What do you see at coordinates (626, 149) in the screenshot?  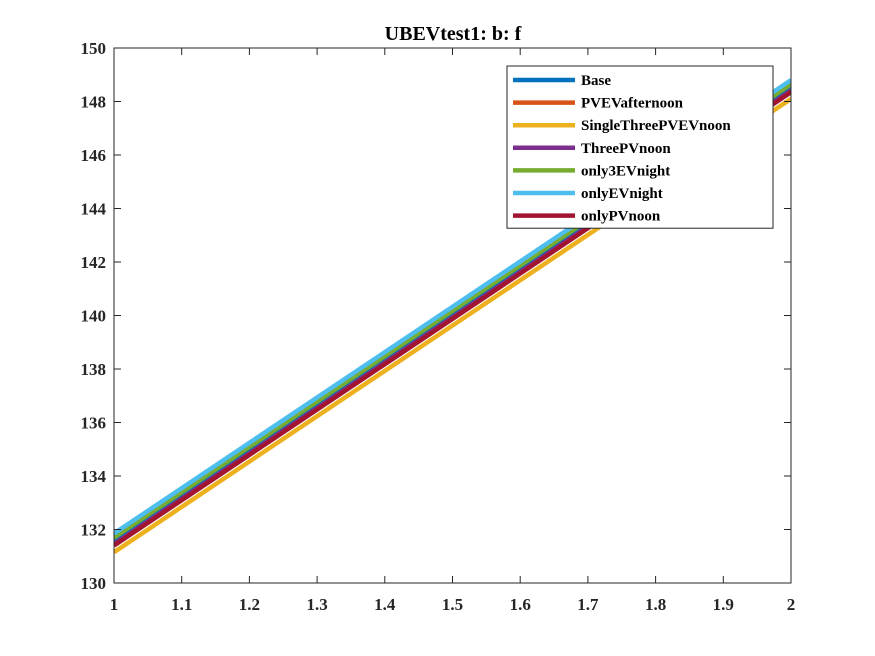 I see `legend-entry-ThreePVnoon: ThreePVnoon` at bounding box center [626, 149].